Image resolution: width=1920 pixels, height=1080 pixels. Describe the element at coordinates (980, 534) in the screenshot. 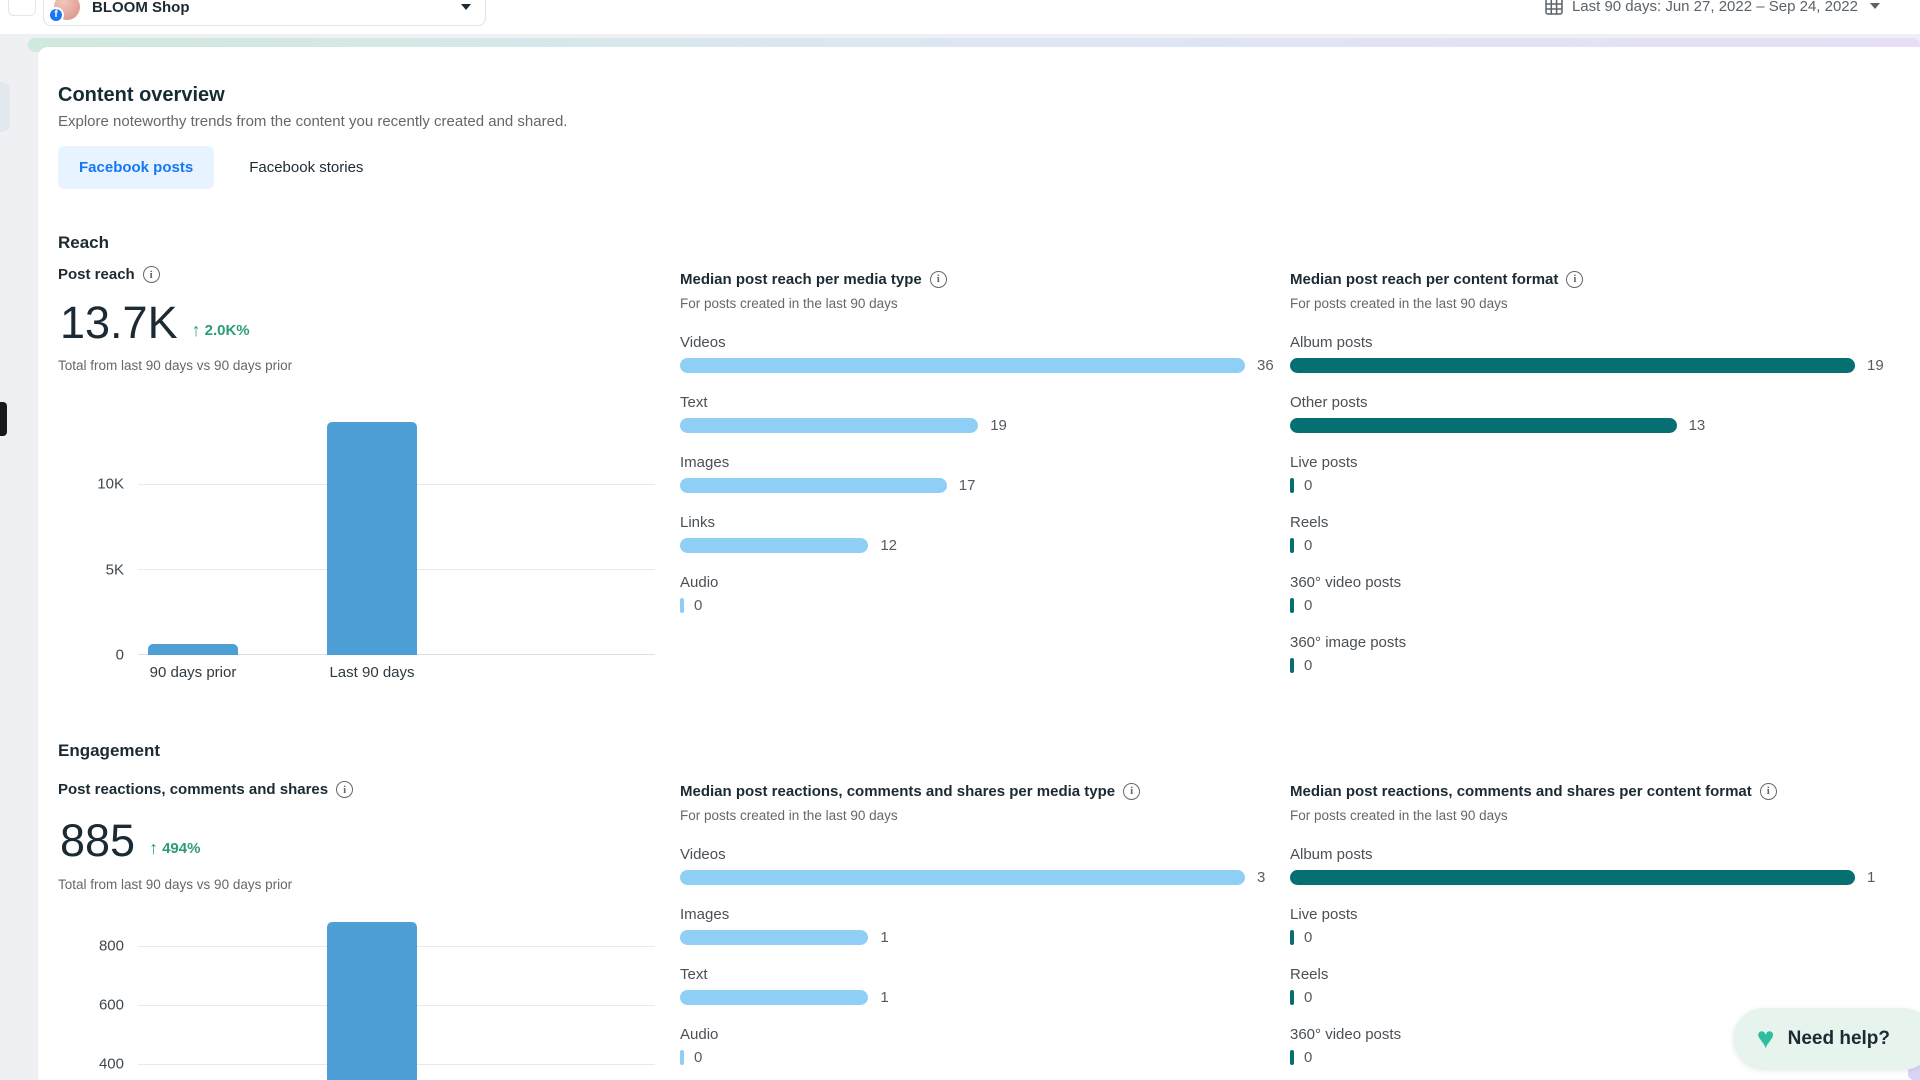

I see `bar-row: Links 12` at that location.